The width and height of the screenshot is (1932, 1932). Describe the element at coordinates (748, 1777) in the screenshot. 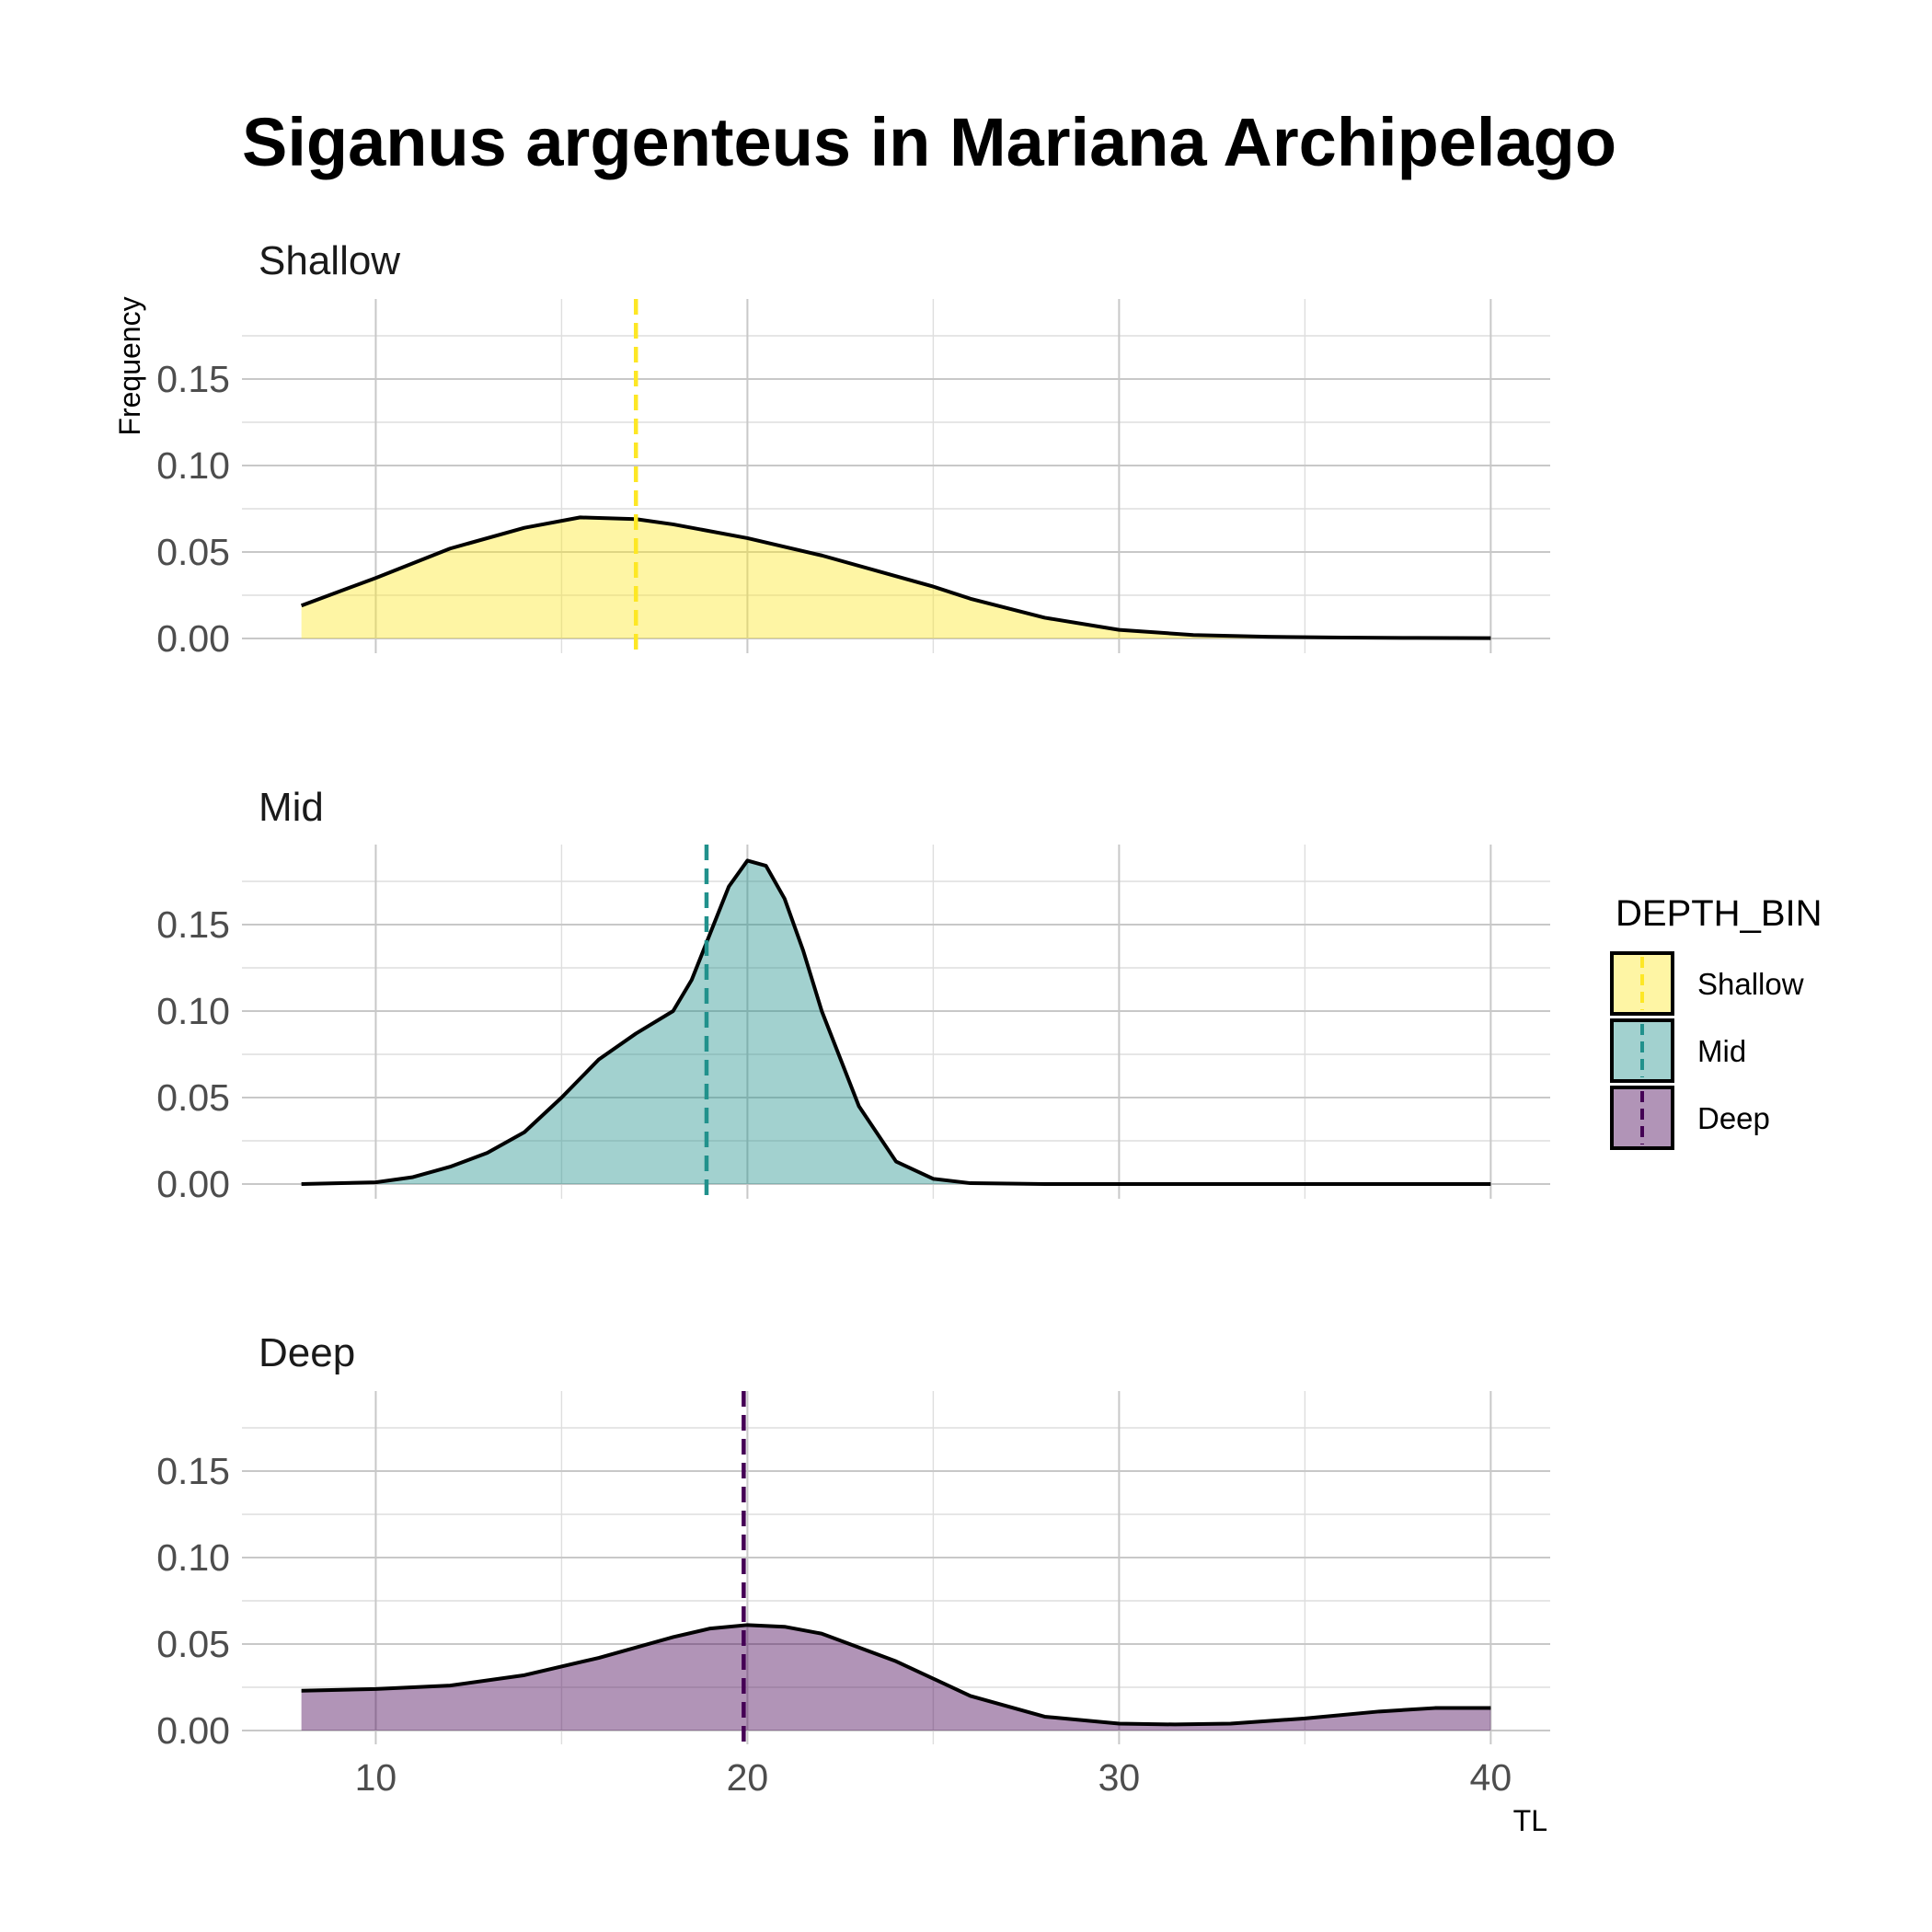

I see `x-tick-label: 20` at that location.